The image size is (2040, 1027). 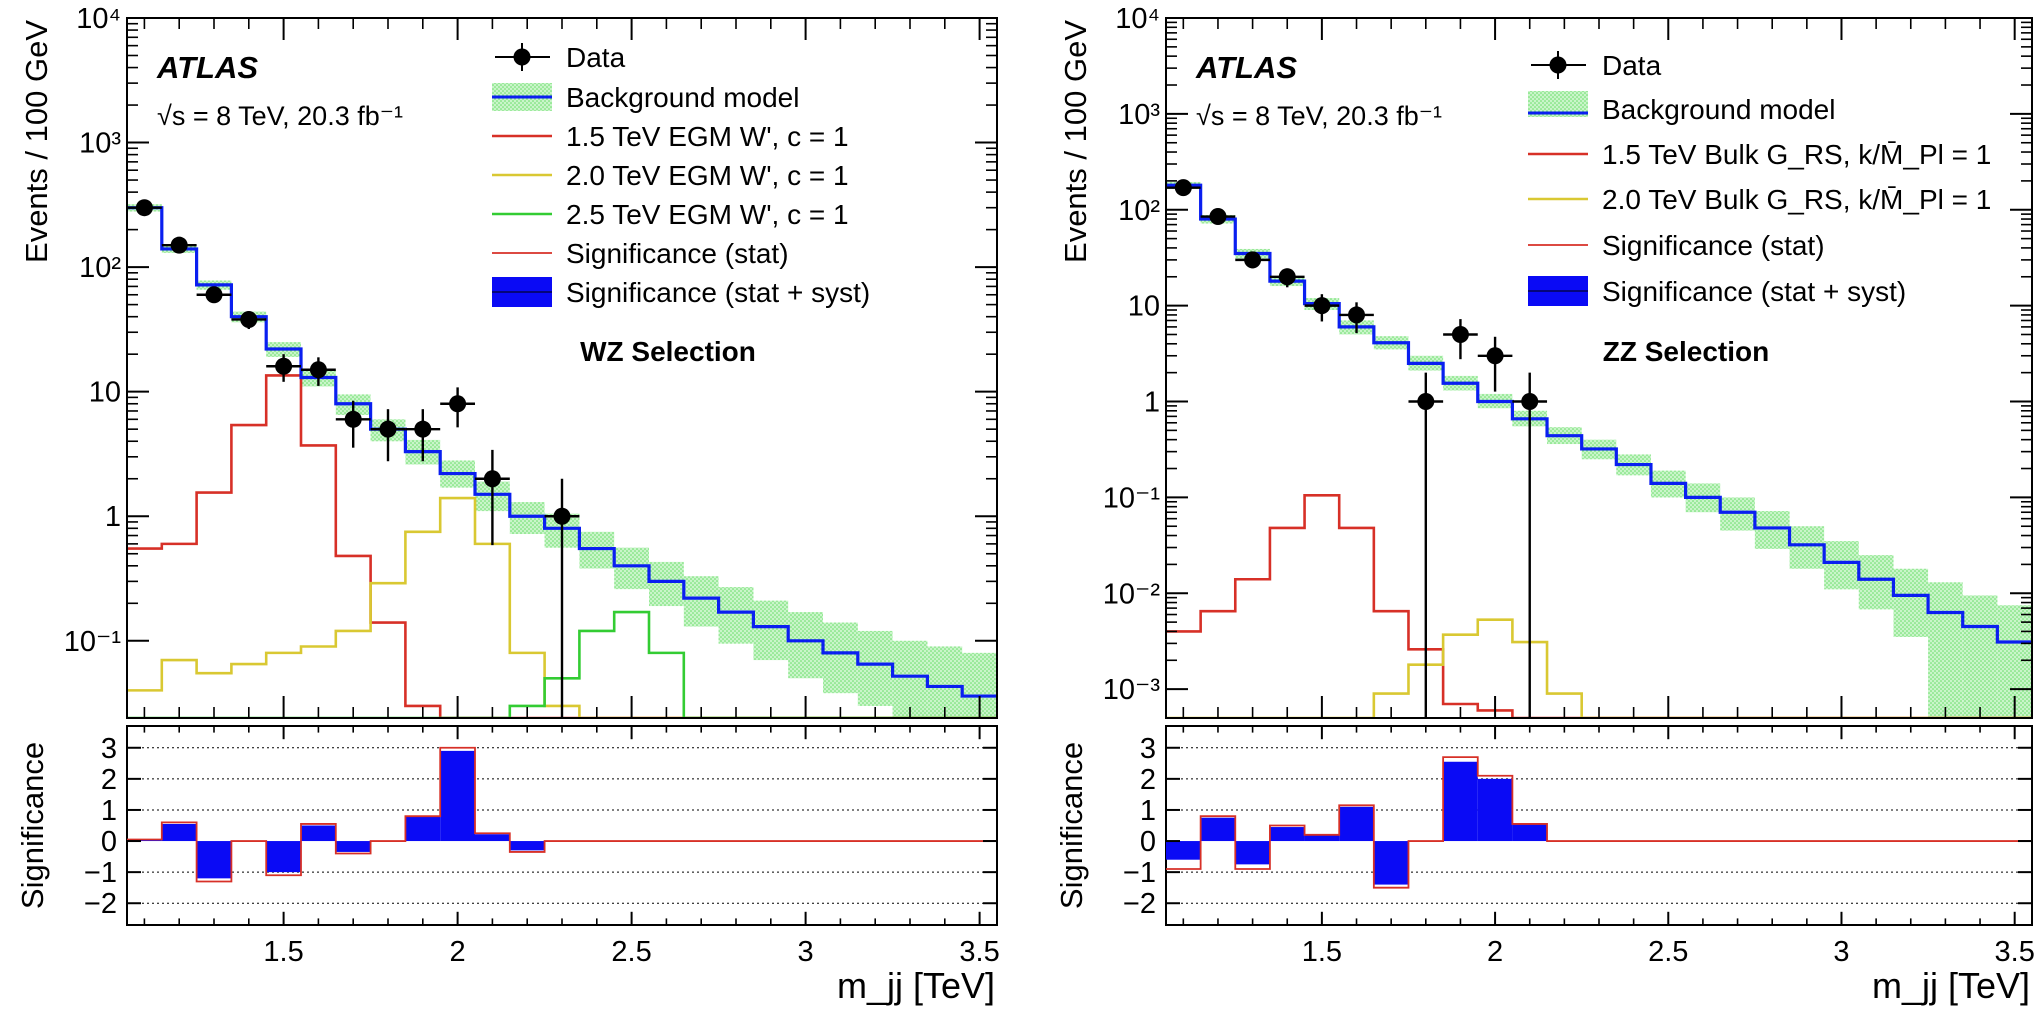 What do you see at coordinates (1139, 211) in the screenshot?
I see `y-tick-label: 10²` at bounding box center [1139, 211].